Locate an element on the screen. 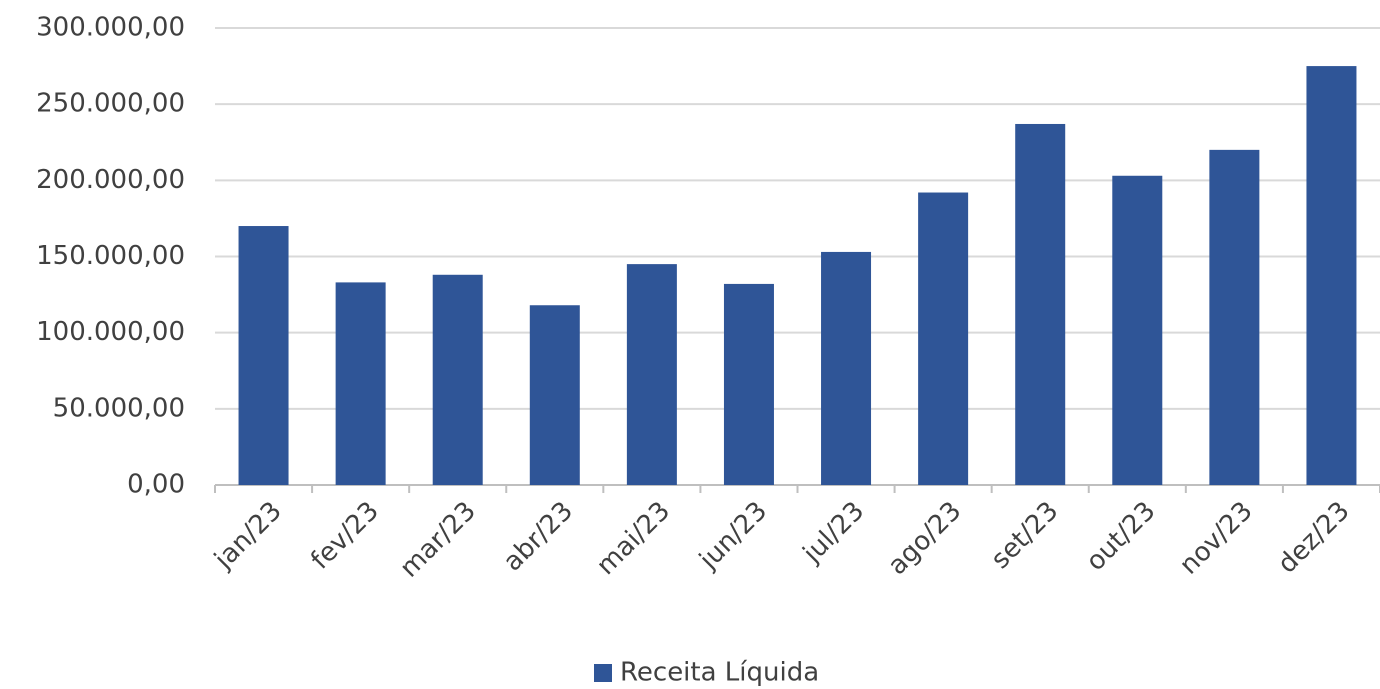  x-tick-label: ago/23 is located at coordinates (924, 538).